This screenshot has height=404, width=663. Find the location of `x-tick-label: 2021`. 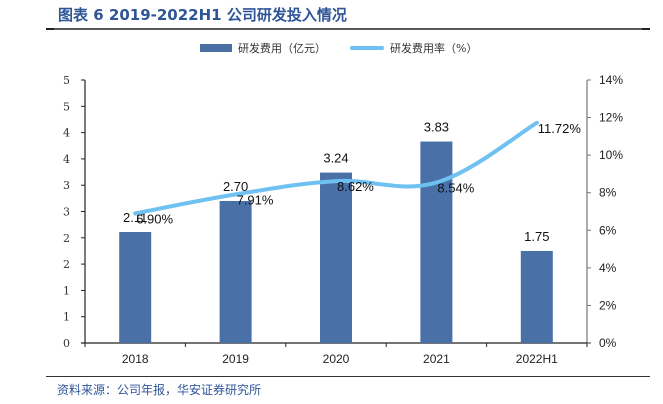

x-tick-label: 2021 is located at coordinates (436, 359).